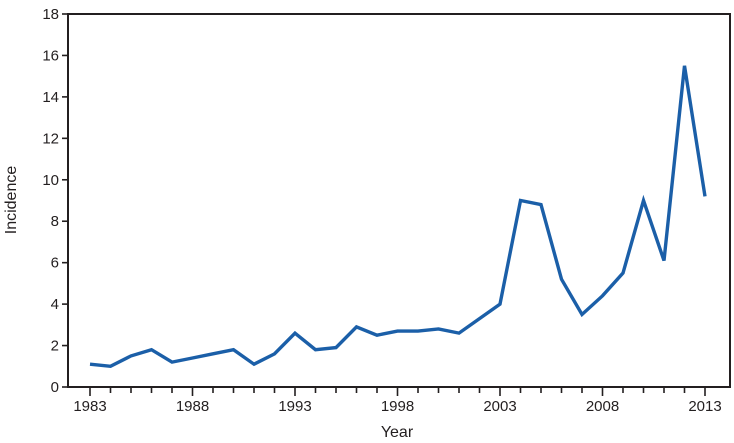  I want to click on y-axis-tick-label: 8, so click(55, 221).